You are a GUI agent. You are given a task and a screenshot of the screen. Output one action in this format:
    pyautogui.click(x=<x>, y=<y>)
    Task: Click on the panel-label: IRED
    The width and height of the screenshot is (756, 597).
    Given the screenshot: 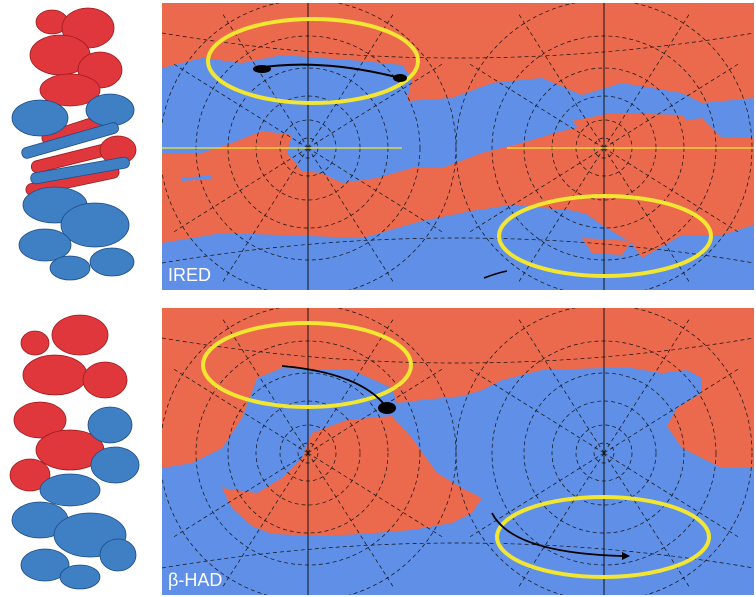 What is the action you would take?
    pyautogui.click(x=190, y=275)
    